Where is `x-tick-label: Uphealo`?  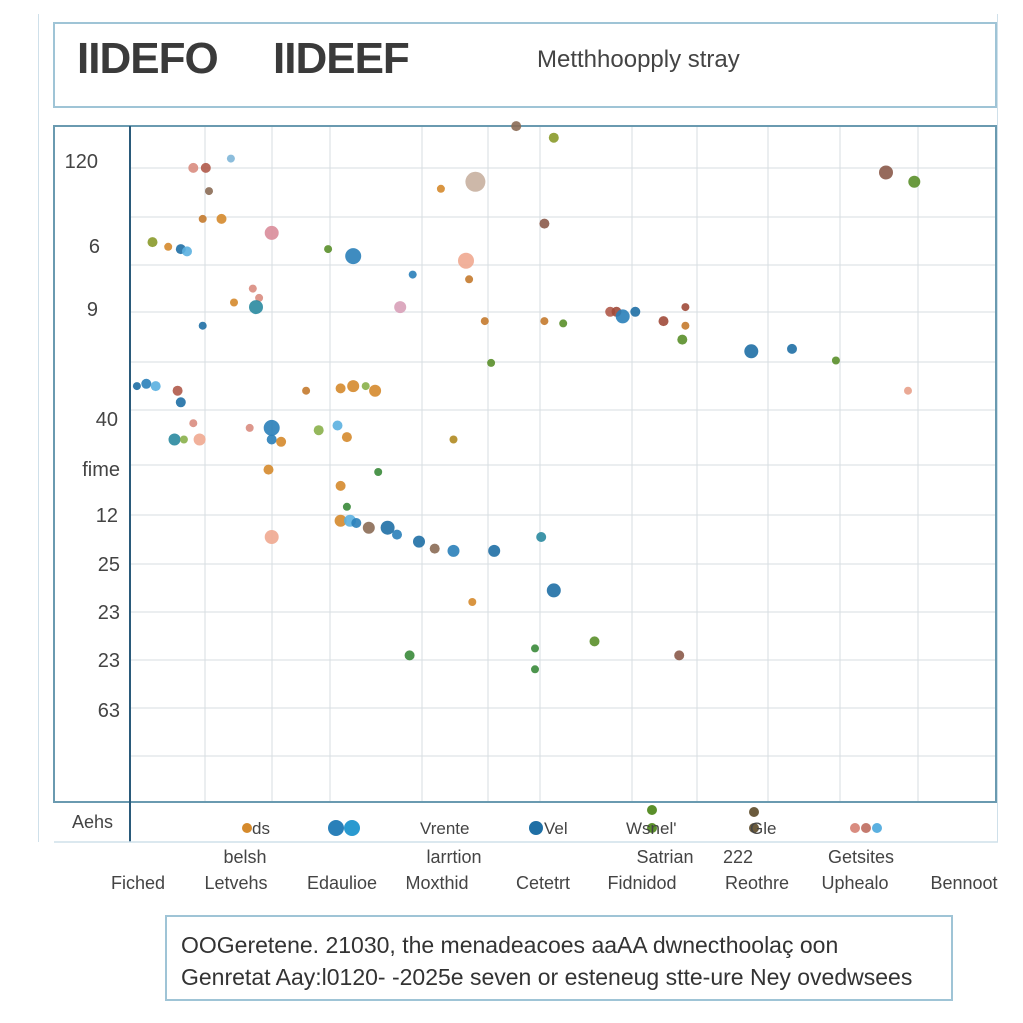 x-tick-label: Uphealo is located at coordinates (854, 883).